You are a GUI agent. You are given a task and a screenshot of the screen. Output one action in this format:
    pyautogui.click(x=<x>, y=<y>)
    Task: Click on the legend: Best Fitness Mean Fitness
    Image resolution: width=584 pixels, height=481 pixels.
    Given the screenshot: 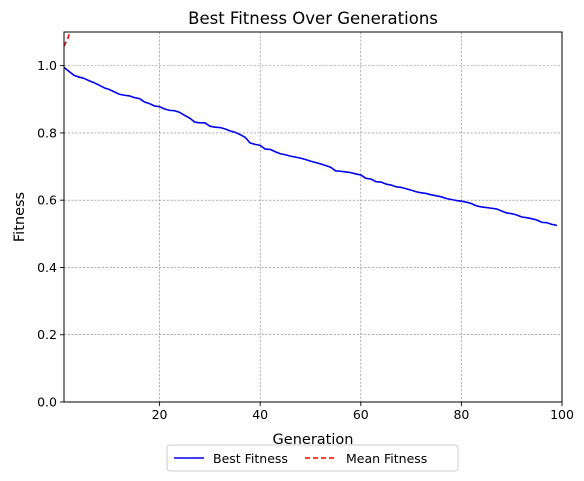 What is the action you would take?
    pyautogui.click(x=312, y=458)
    